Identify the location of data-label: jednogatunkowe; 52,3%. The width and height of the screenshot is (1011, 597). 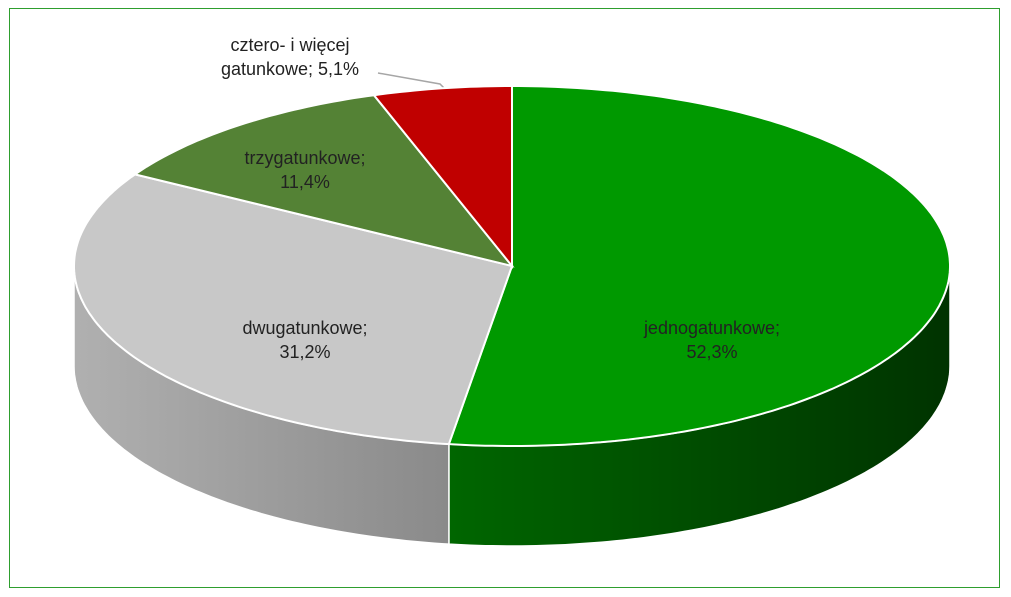
(712, 340).